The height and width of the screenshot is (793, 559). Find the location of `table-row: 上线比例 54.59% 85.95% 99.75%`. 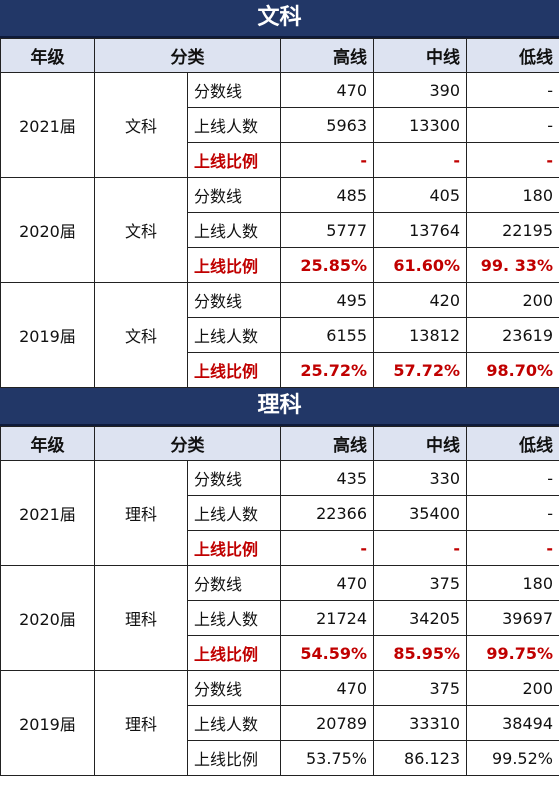

table-row: 上线比例 54.59% 85.95% 99.75% is located at coordinates (280, 653).